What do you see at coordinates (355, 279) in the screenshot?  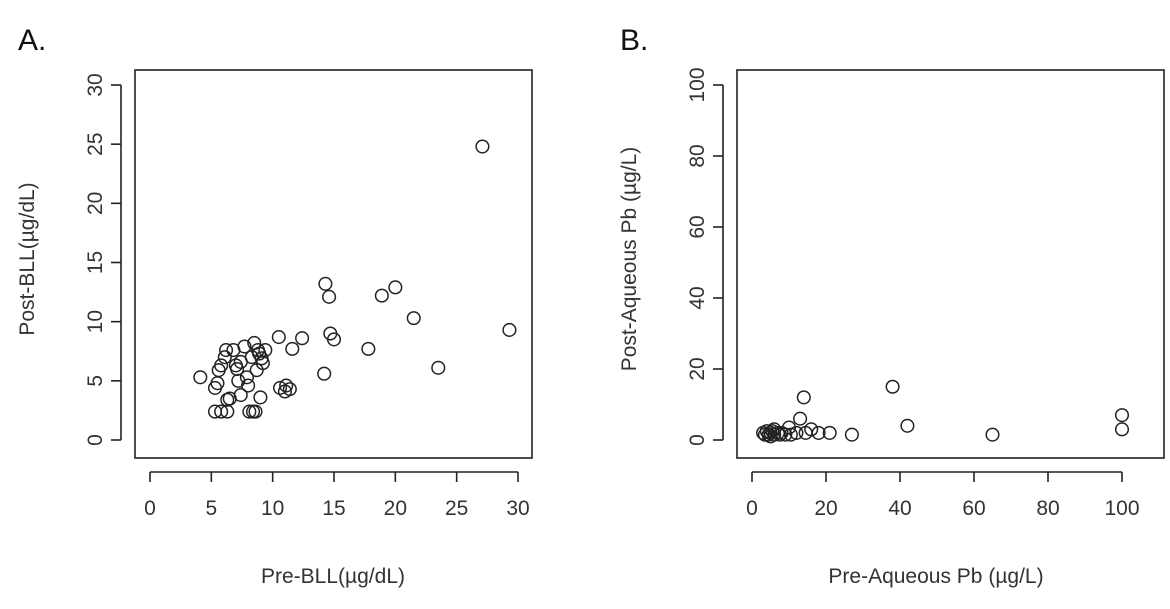 I see `panel-a-points` at bounding box center [355, 279].